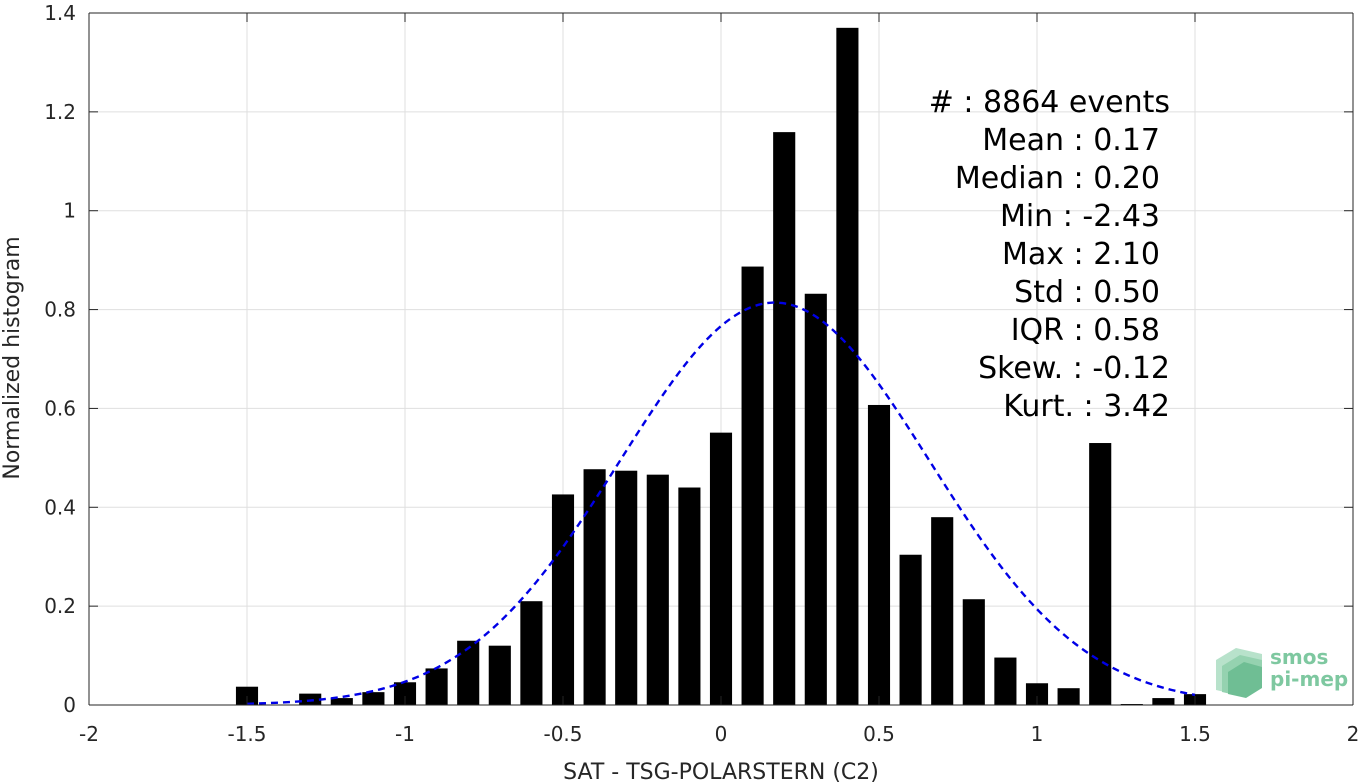 The image size is (1366, 784). I want to click on y-tick-label: 0.2, so click(60, 606).